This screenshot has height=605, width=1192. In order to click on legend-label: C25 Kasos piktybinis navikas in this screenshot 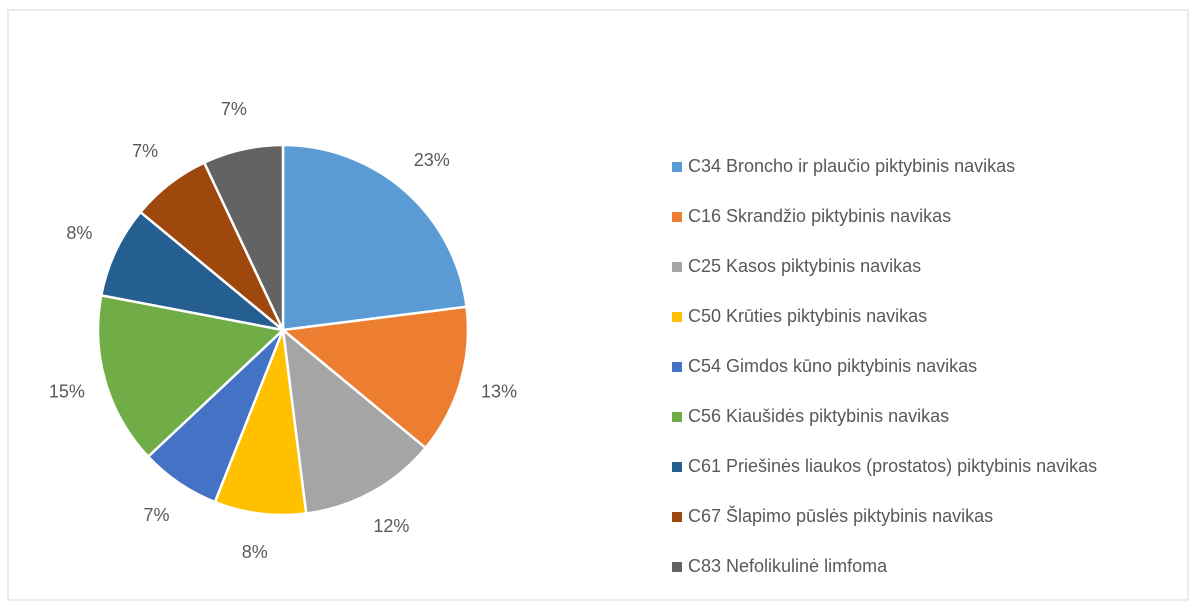, I will do `click(804, 266)`.